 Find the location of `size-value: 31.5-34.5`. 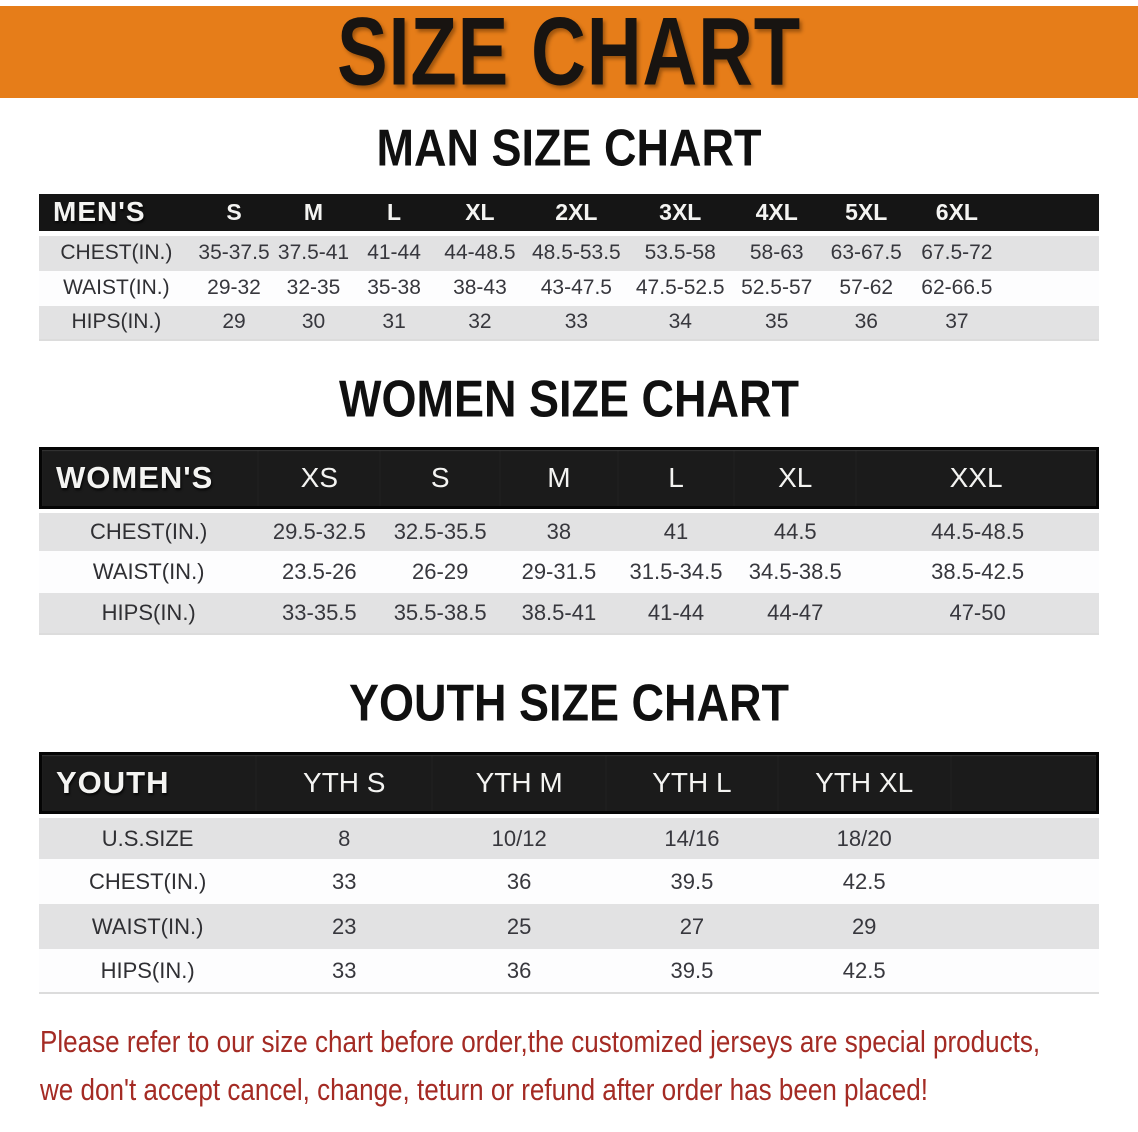

size-value: 31.5-34.5 is located at coordinates (676, 571).